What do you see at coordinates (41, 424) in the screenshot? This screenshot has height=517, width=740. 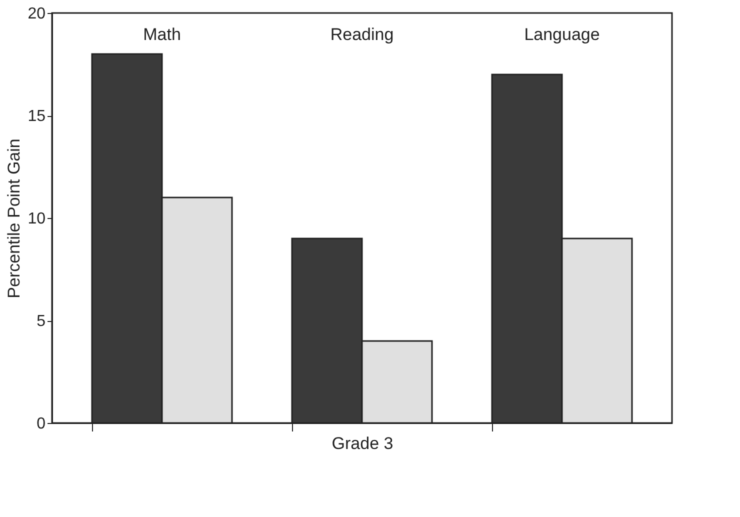 I see `y-tick-label: 0` at bounding box center [41, 424].